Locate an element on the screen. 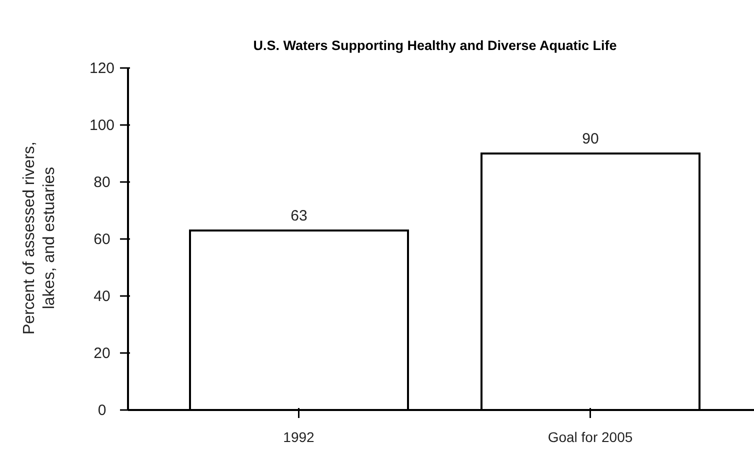 Image resolution: width=754 pixels, height=452 pixels. y-tick-label: 100 is located at coordinates (102, 125).